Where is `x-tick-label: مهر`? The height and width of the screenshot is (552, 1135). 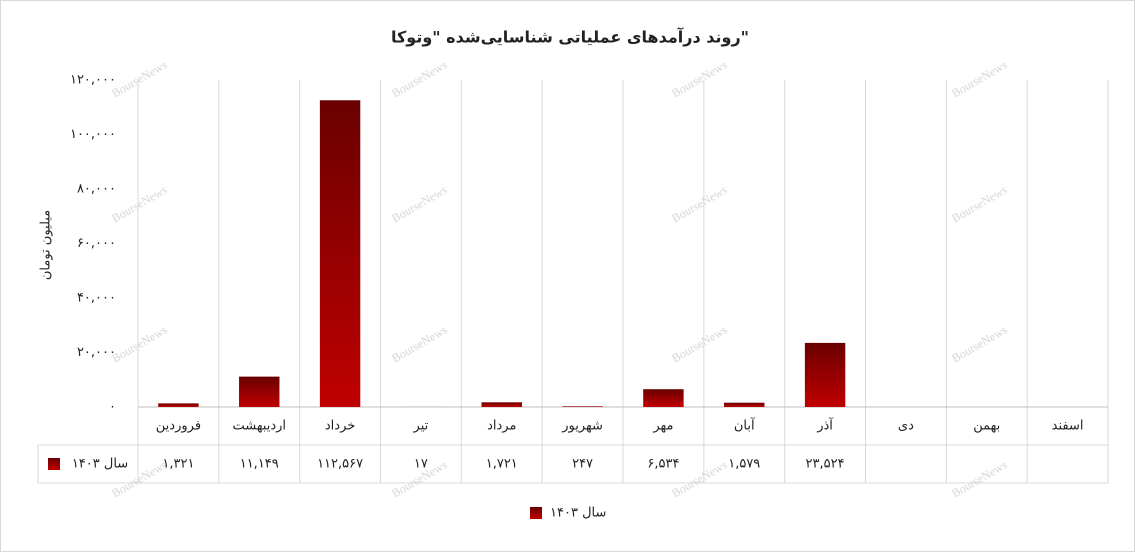
x-tick-label: مهر is located at coordinates (662, 426).